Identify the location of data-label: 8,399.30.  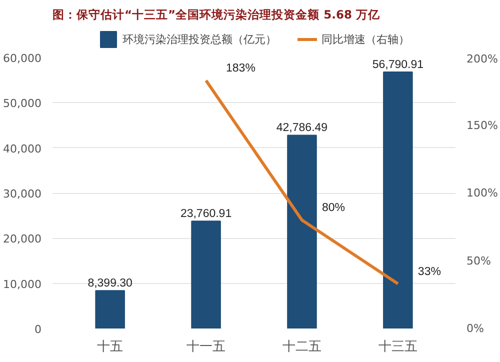
(110, 284).